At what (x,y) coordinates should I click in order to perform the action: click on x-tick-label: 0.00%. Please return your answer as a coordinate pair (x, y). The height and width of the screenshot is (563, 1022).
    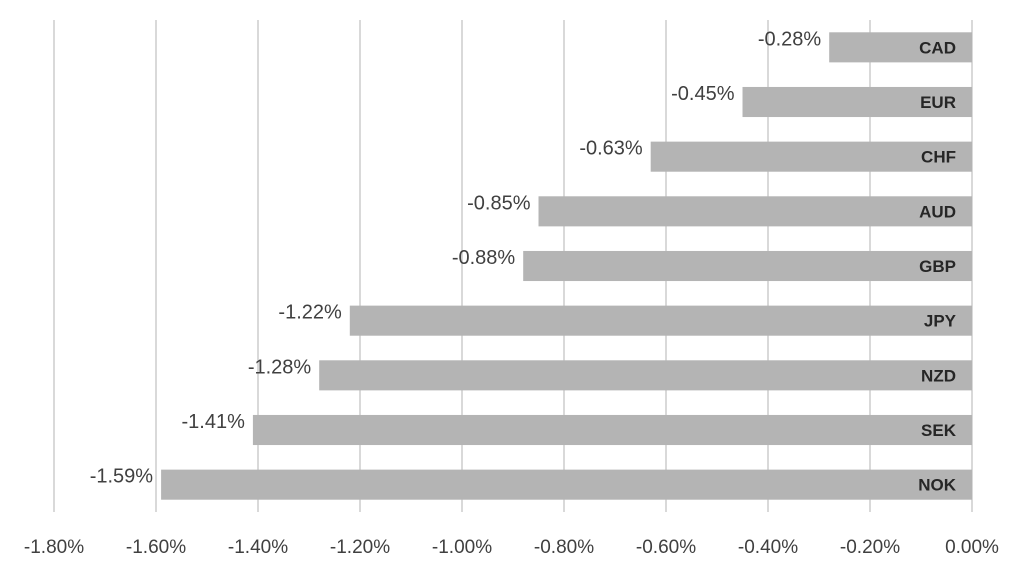
    Looking at the image, I should click on (972, 547).